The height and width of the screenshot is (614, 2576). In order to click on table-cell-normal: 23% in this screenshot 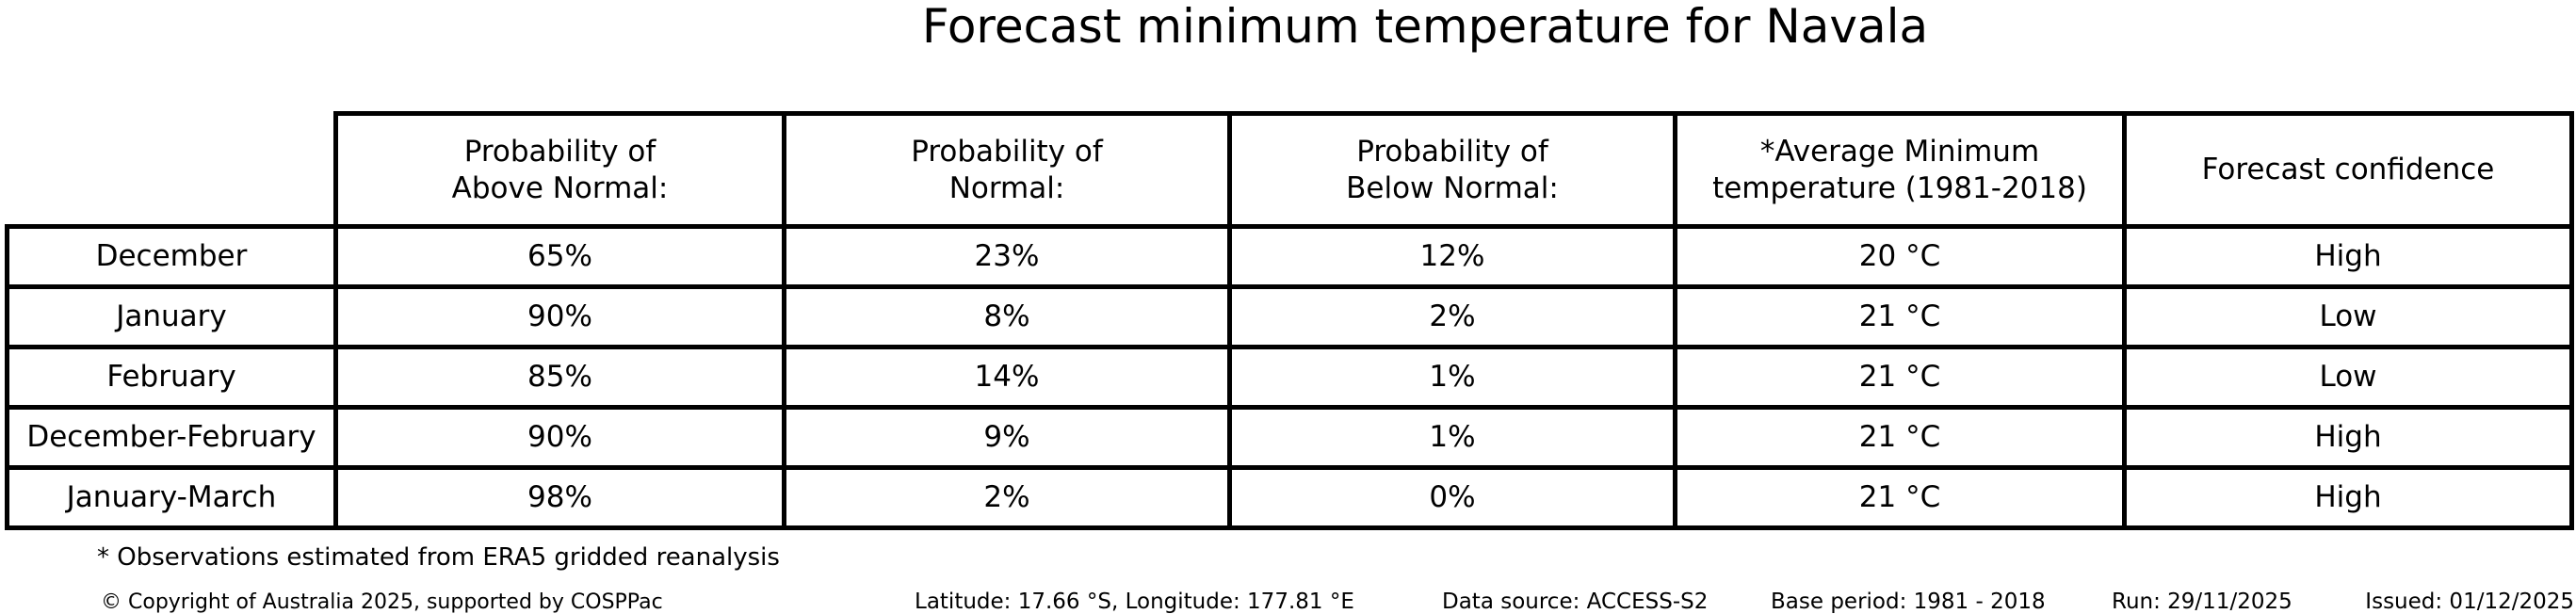, I will do `click(1007, 256)`.